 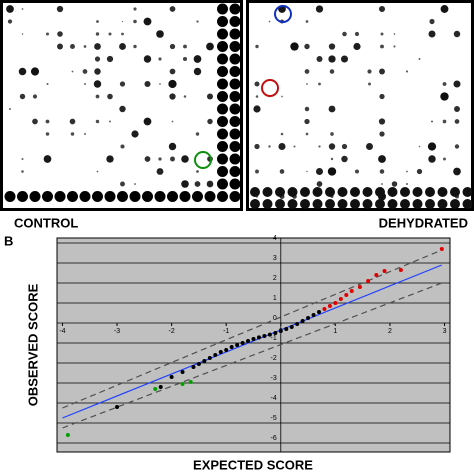 What do you see at coordinates (253, 464) in the screenshot?
I see `x-axis-title: EXPECTED SCORE` at bounding box center [253, 464].